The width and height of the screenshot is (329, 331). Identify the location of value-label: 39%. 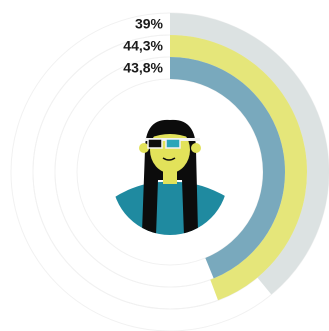
(149, 24).